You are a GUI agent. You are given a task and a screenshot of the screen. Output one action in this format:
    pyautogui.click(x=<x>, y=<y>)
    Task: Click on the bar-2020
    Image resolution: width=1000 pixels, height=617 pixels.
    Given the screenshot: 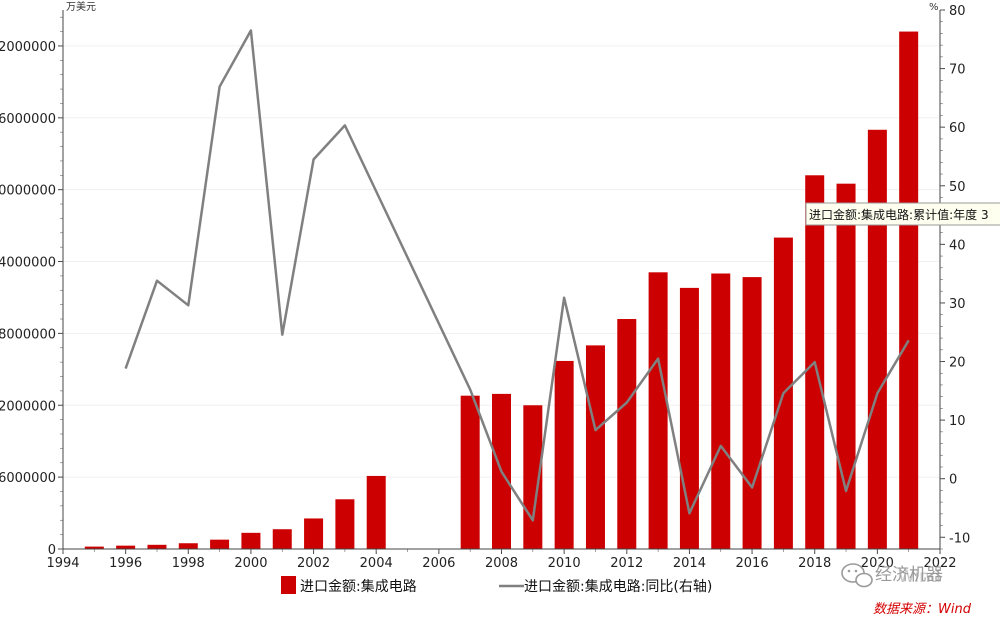 What is the action you would take?
    pyautogui.click(x=877, y=339)
    